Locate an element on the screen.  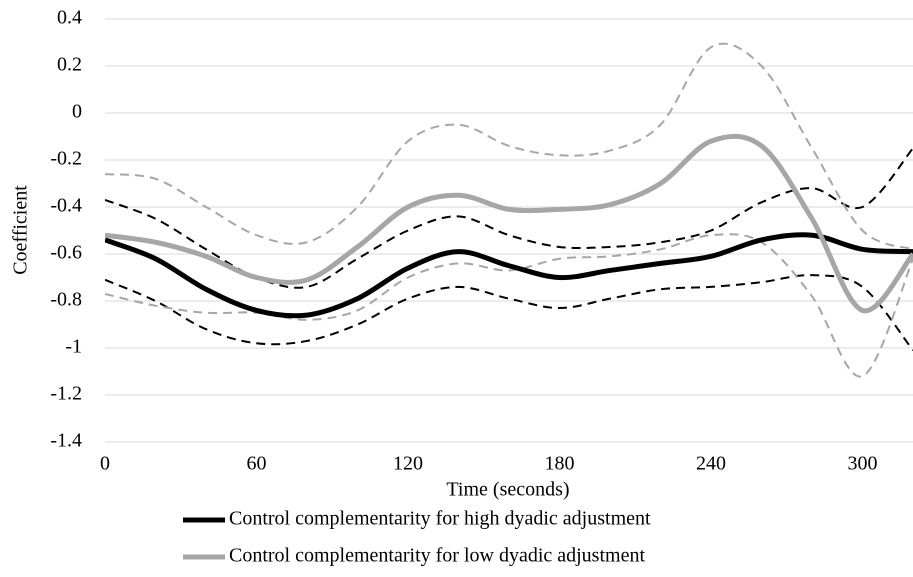
x-axis-title: Time (seconds) is located at coordinates (507, 490).